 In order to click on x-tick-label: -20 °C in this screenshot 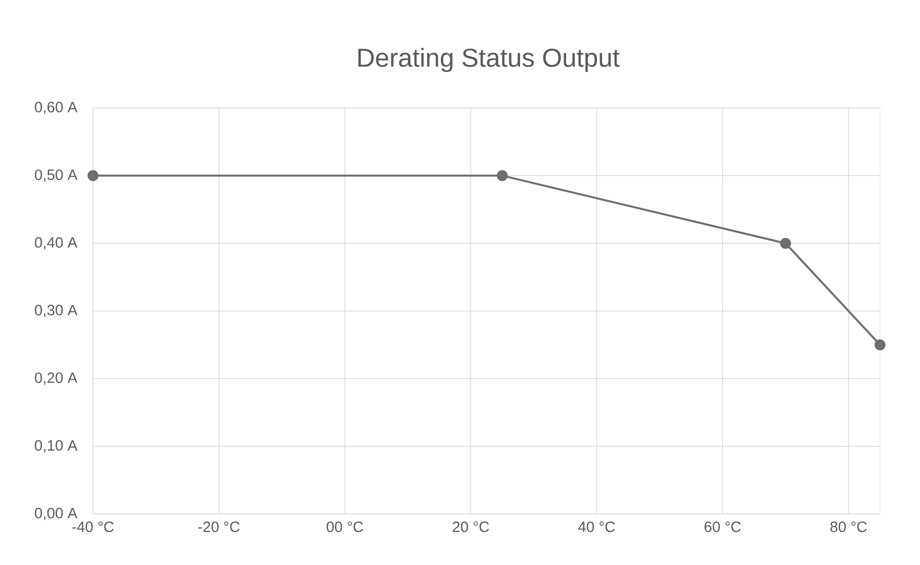, I will do `click(219, 527)`.